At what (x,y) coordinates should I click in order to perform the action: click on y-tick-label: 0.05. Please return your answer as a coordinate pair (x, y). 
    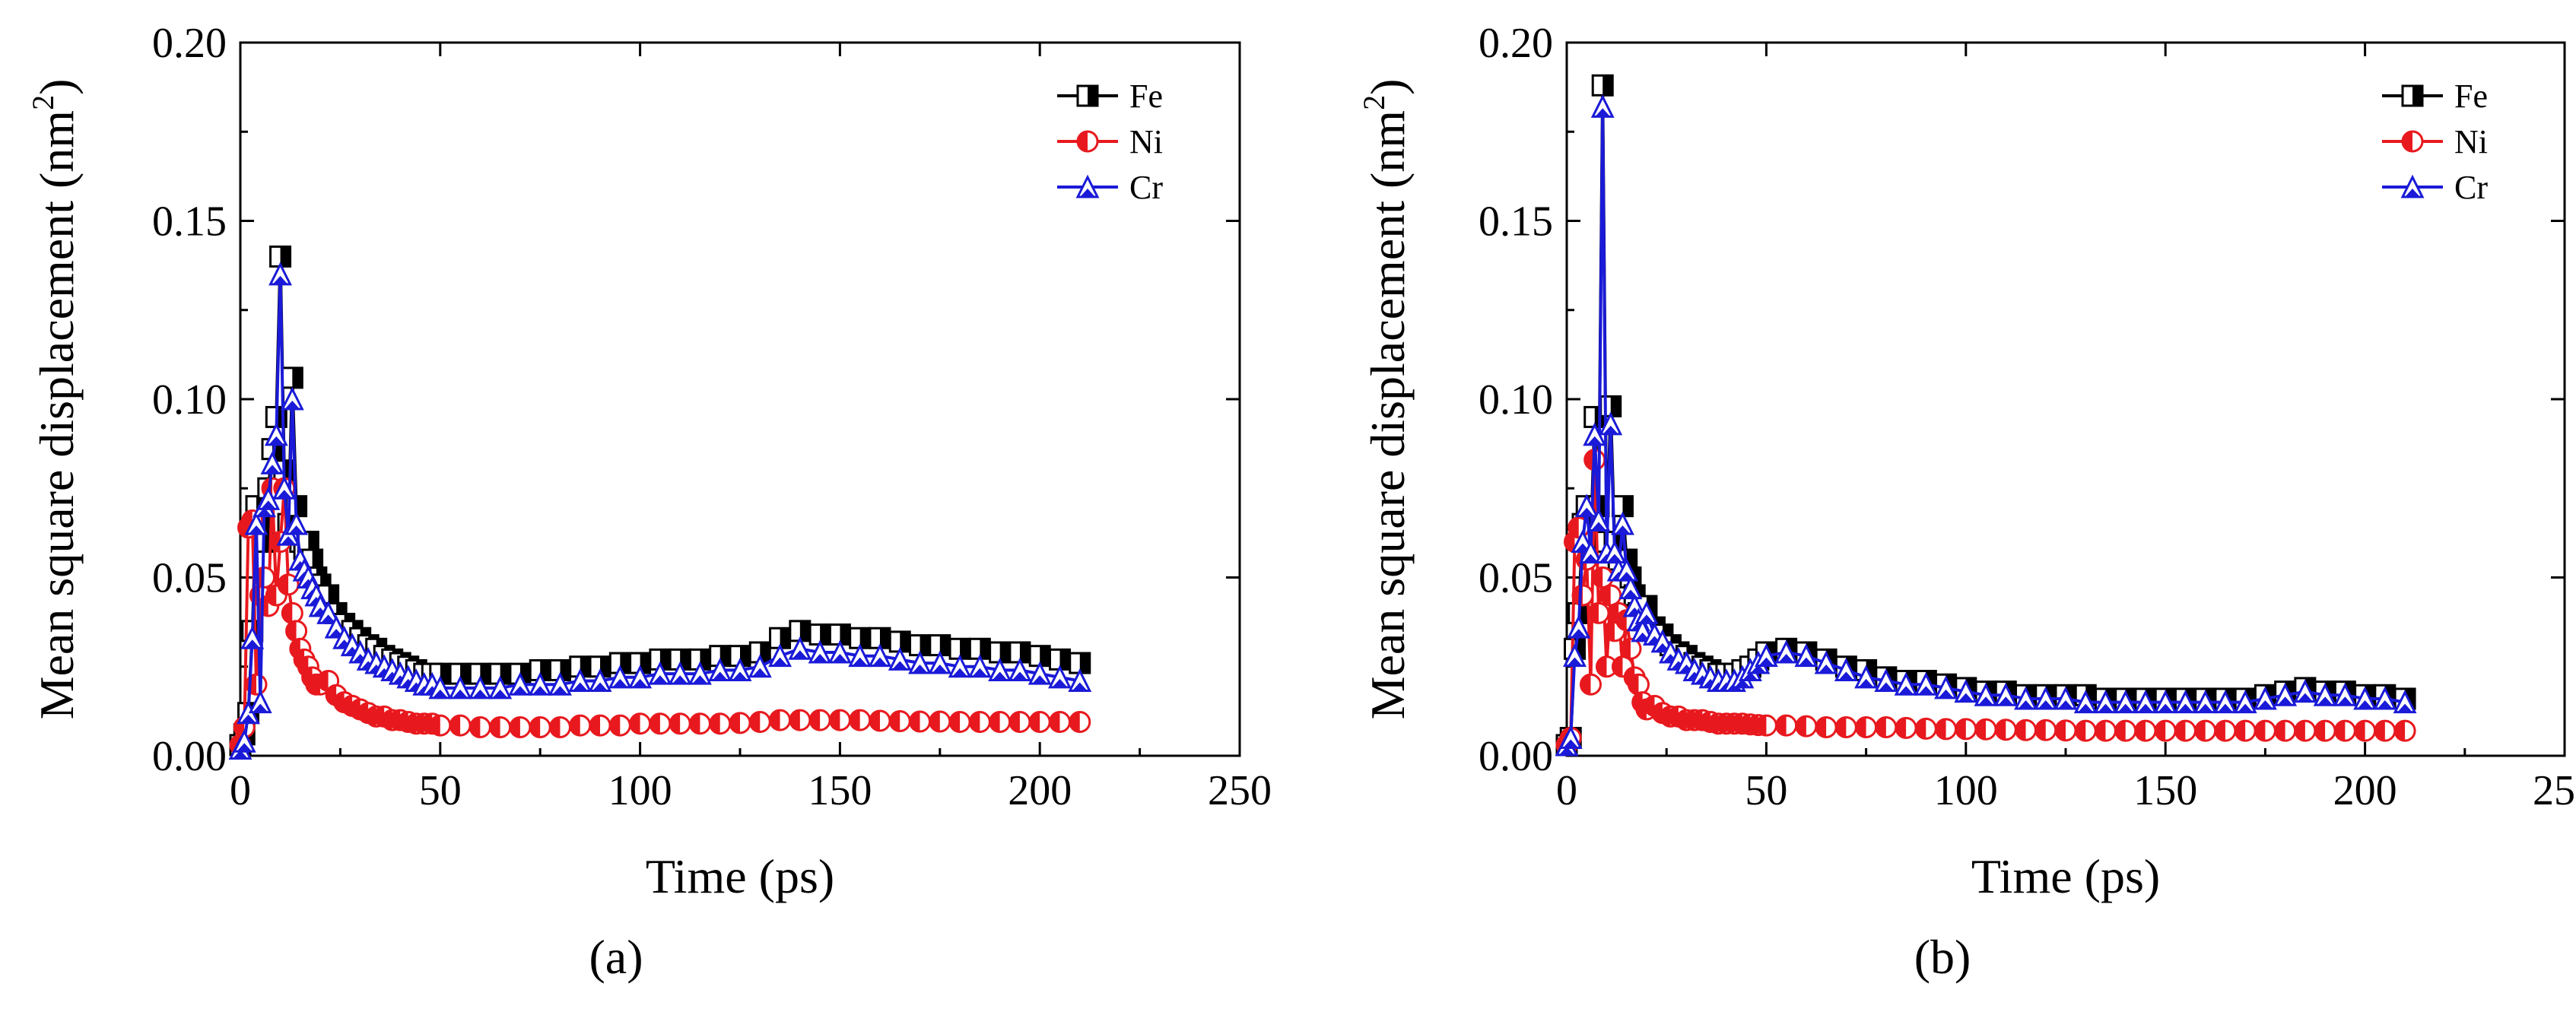
    Looking at the image, I should click on (1516, 578).